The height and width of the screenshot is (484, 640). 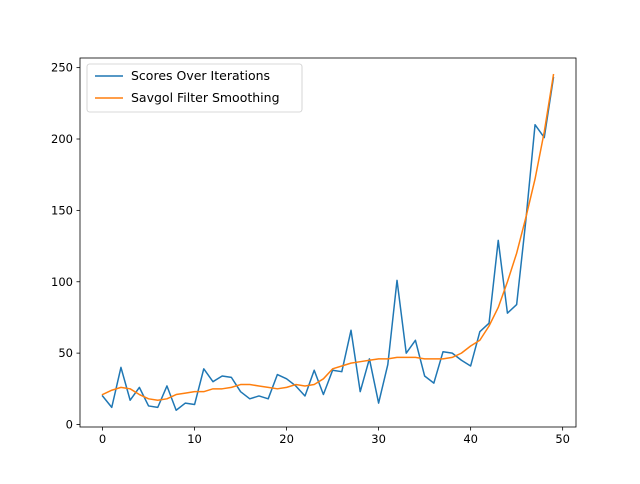 What do you see at coordinates (205, 97) in the screenshot?
I see `legend-label-2: Savgol Filter Smoothing` at bounding box center [205, 97].